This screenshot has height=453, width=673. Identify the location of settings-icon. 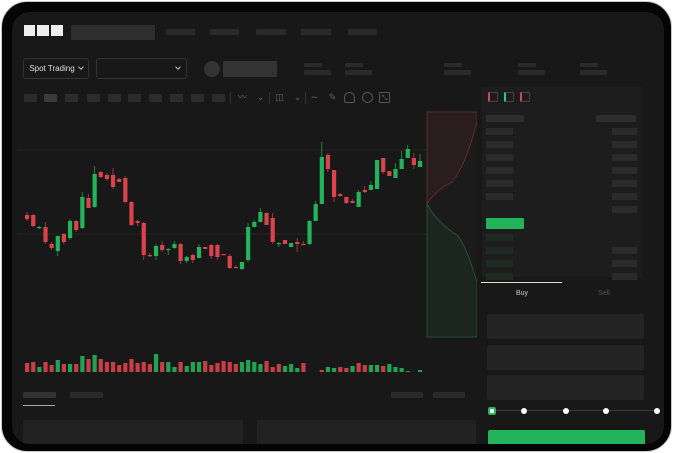
(367, 97).